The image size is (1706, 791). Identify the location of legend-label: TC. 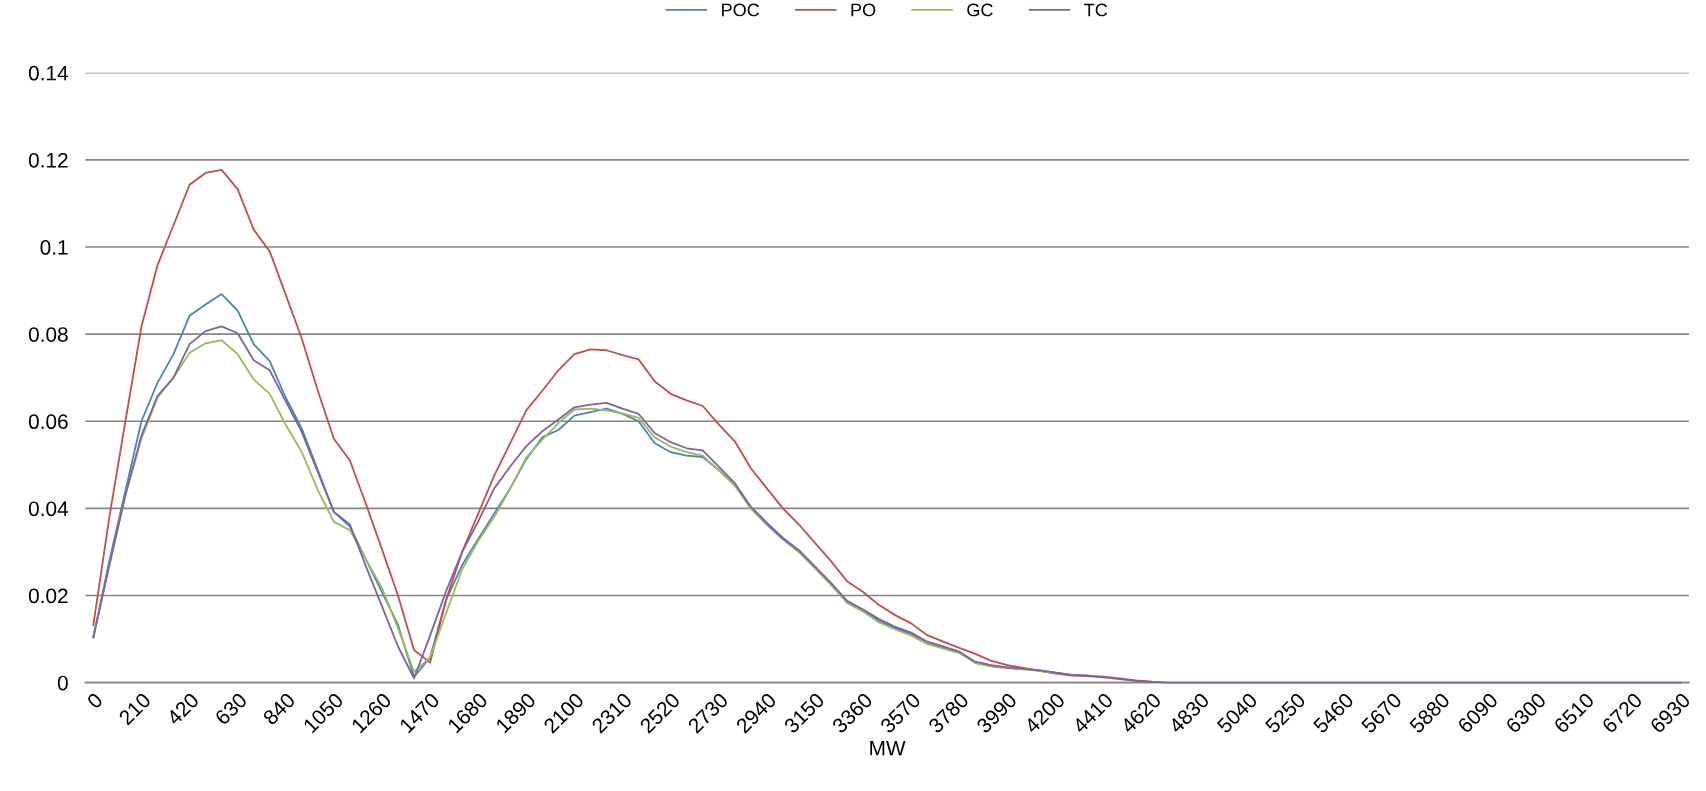
(1096, 10).